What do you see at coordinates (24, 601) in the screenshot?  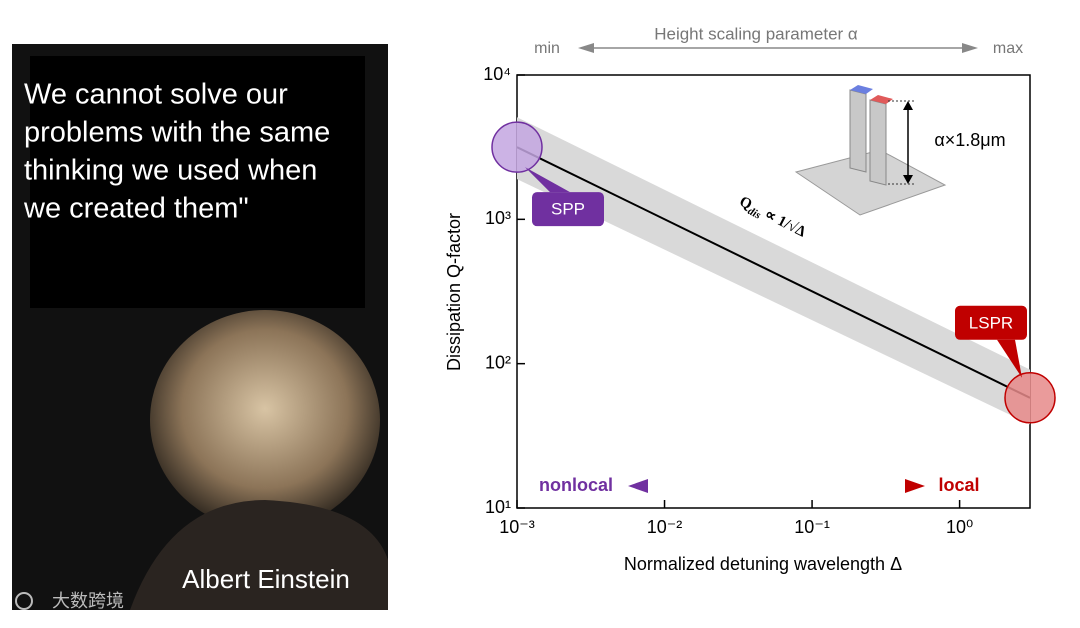 I see `watermark-logo` at bounding box center [24, 601].